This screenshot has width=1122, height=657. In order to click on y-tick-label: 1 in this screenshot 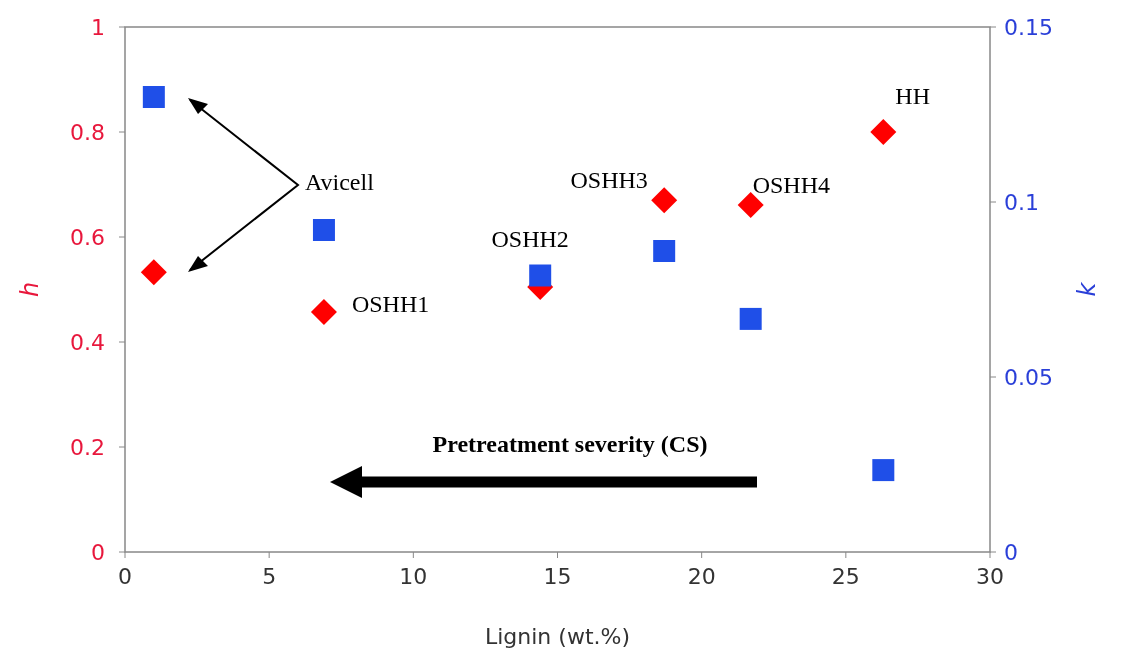, I will do `click(98, 27)`.